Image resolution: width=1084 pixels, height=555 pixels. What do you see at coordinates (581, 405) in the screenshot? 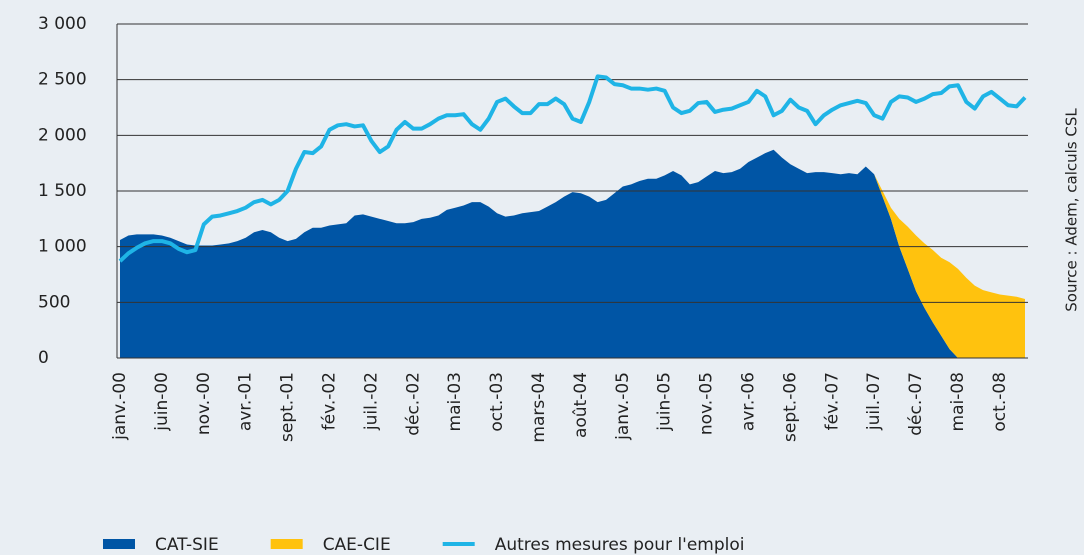
I see `x-tick-label: août-04` at bounding box center [581, 405].